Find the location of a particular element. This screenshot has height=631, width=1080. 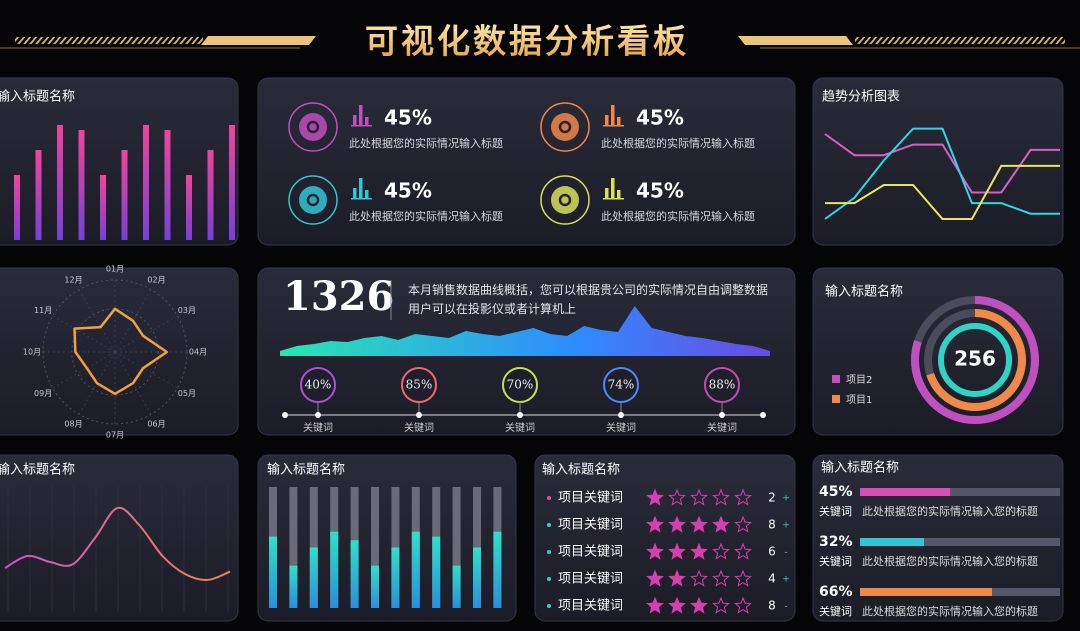

rating-trend: - is located at coordinates (785, 553).